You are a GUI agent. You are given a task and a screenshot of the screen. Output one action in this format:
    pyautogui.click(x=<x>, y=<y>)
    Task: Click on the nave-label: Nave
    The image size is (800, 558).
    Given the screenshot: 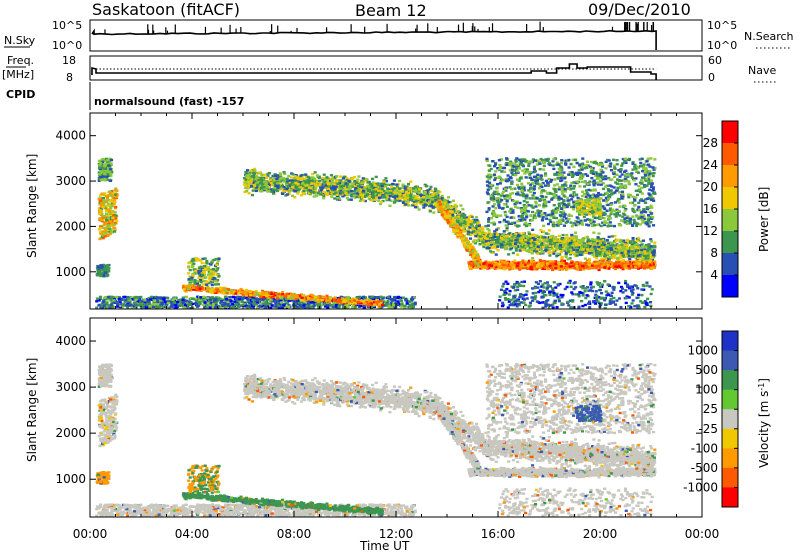 What is the action you would take?
    pyautogui.click(x=762, y=70)
    